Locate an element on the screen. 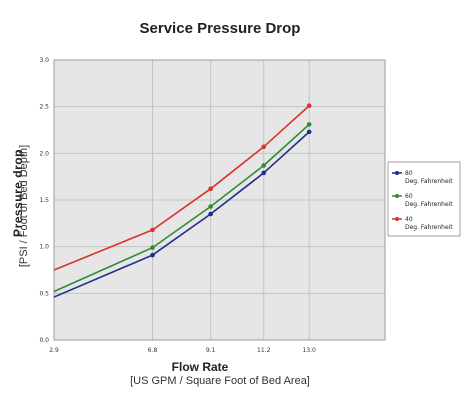 The width and height of the screenshot is (468, 403). x-axis-sublabel: [US GPM / Square Foot of Bed Area] is located at coordinates (220, 381).